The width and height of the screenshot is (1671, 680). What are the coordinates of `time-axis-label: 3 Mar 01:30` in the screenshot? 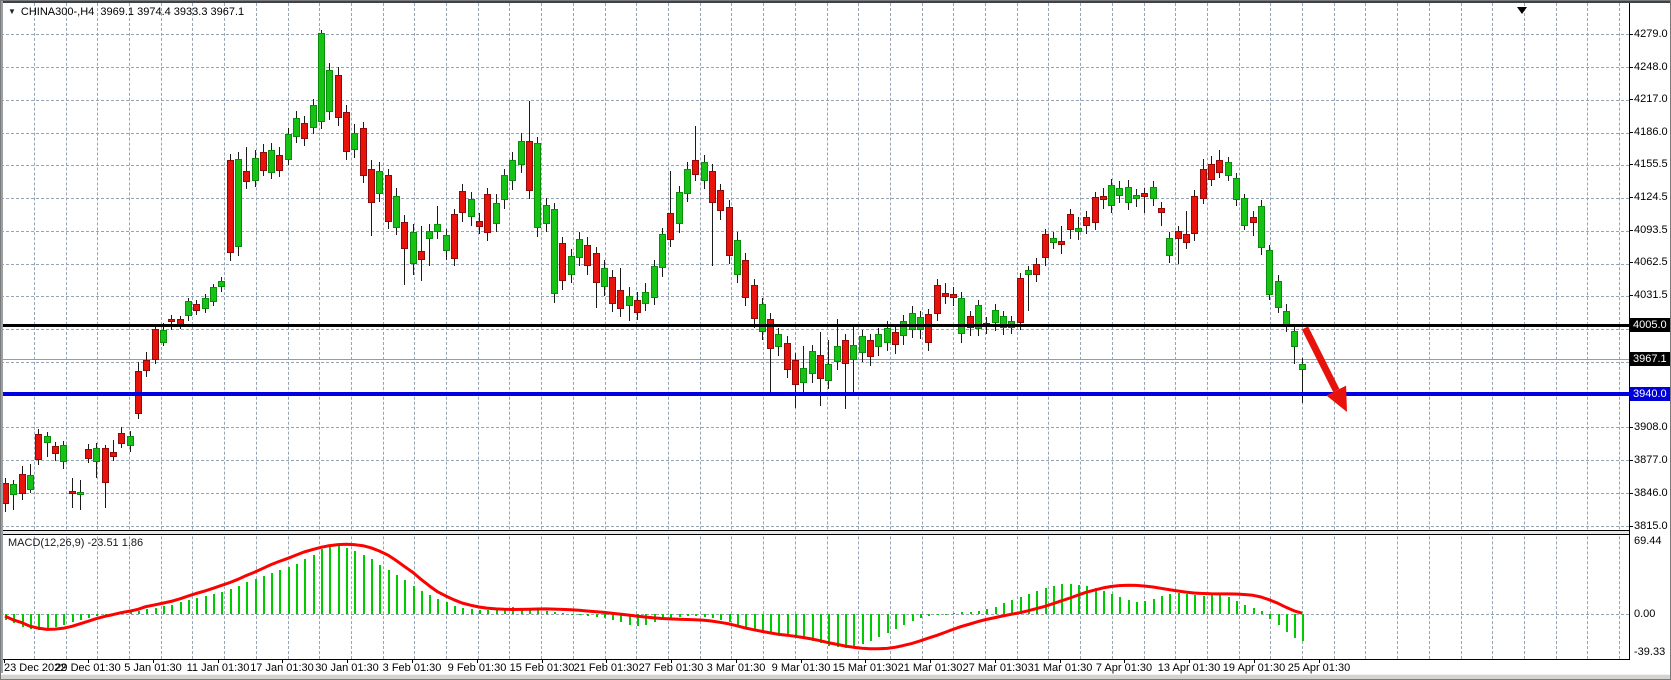 It's located at (736, 668).